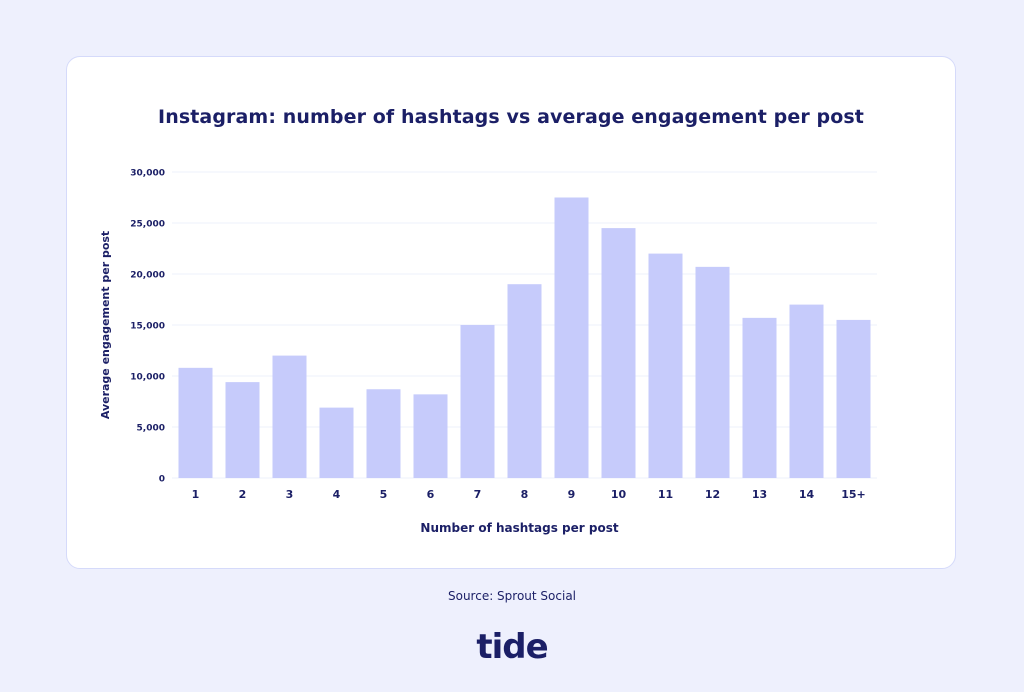 This screenshot has width=1024, height=692. I want to click on y-tick-label: 25,000, so click(147, 225).